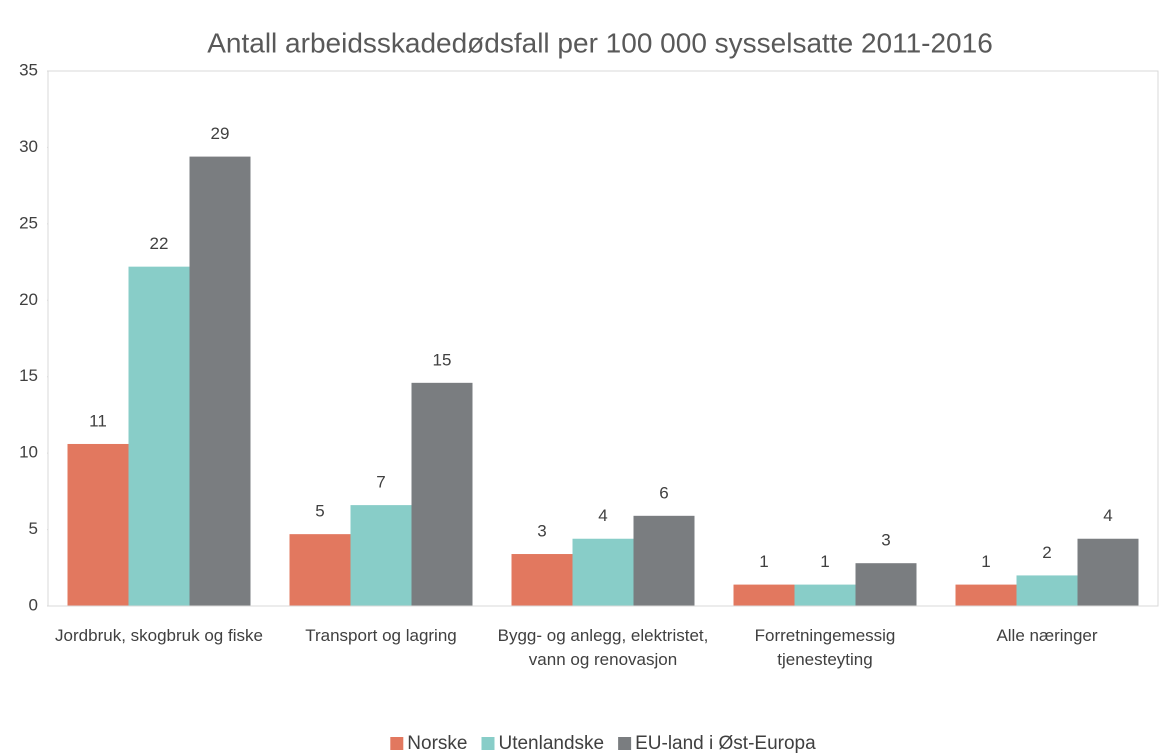  I want to click on data-label: 2, so click(1046, 552).